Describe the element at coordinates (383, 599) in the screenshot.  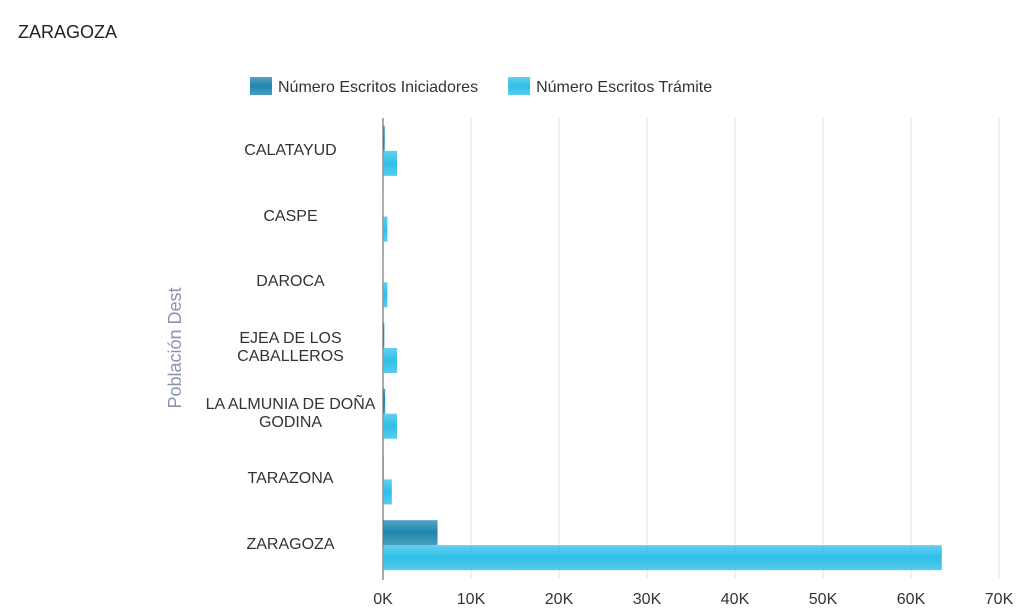
I see `x-tick-label: 0K` at that location.